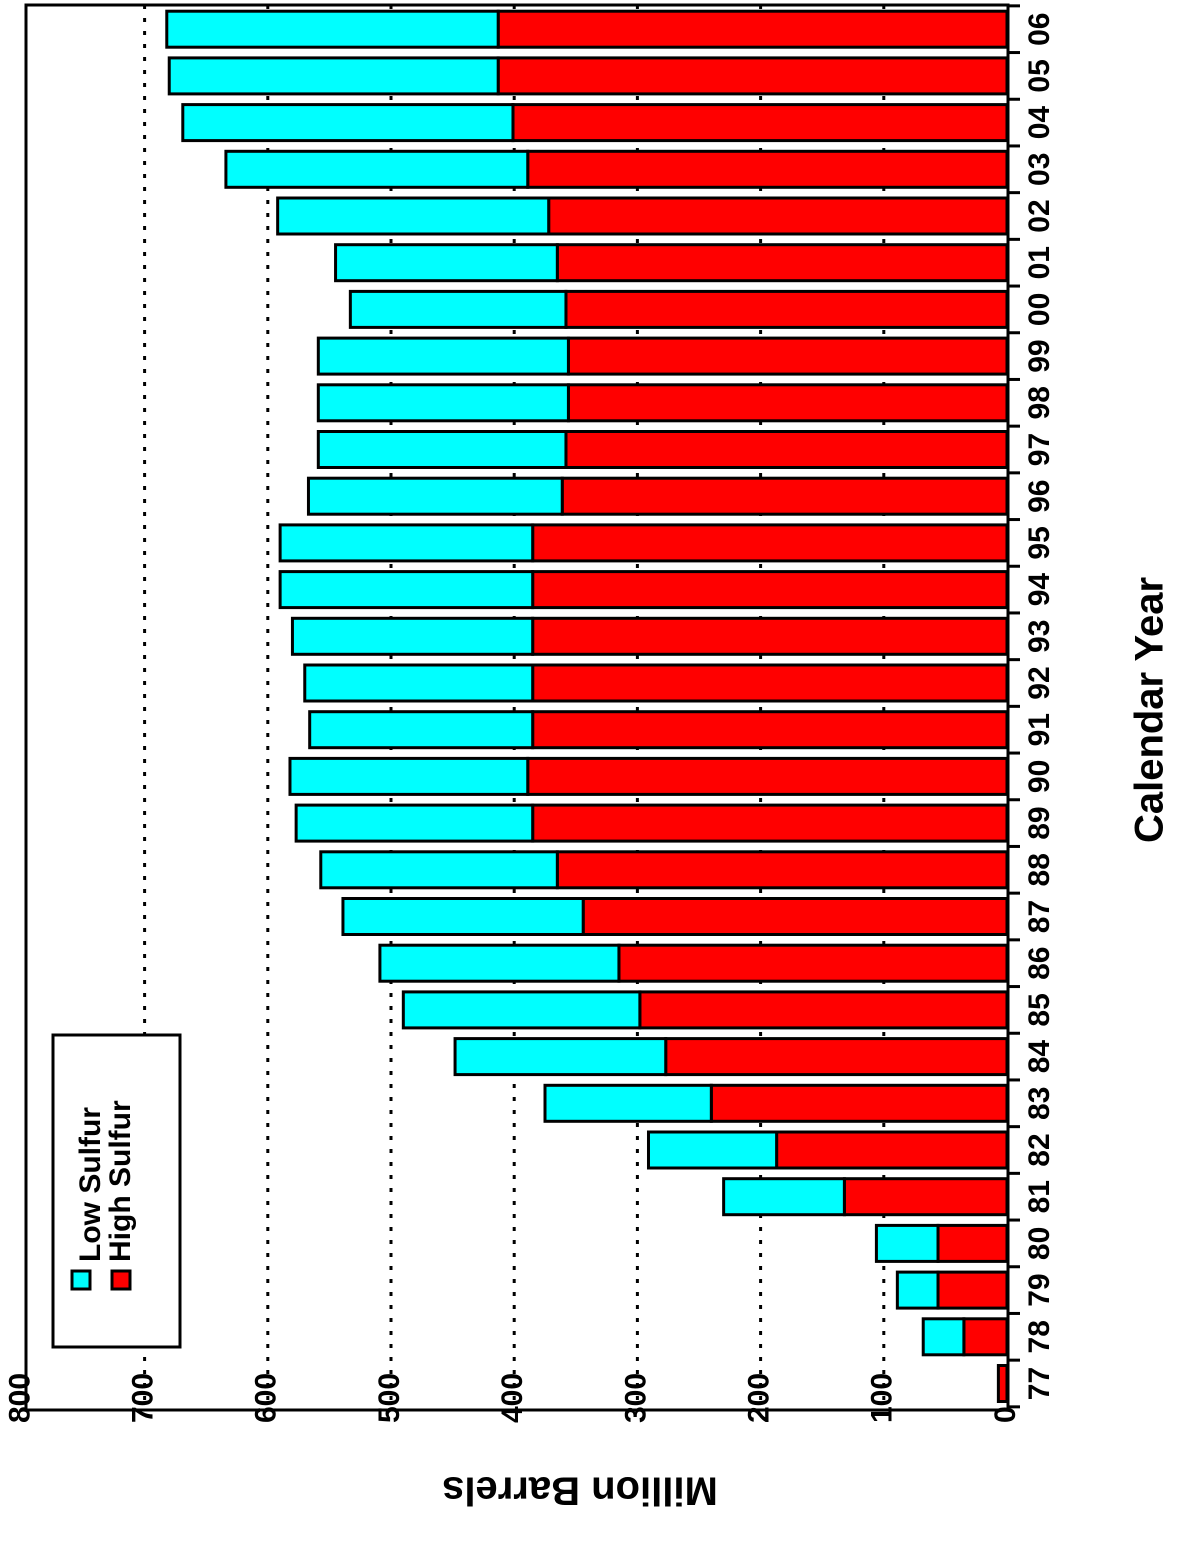  What do you see at coordinates (1039, 682) in the screenshot?
I see `x-tick-label: 92` at bounding box center [1039, 682].